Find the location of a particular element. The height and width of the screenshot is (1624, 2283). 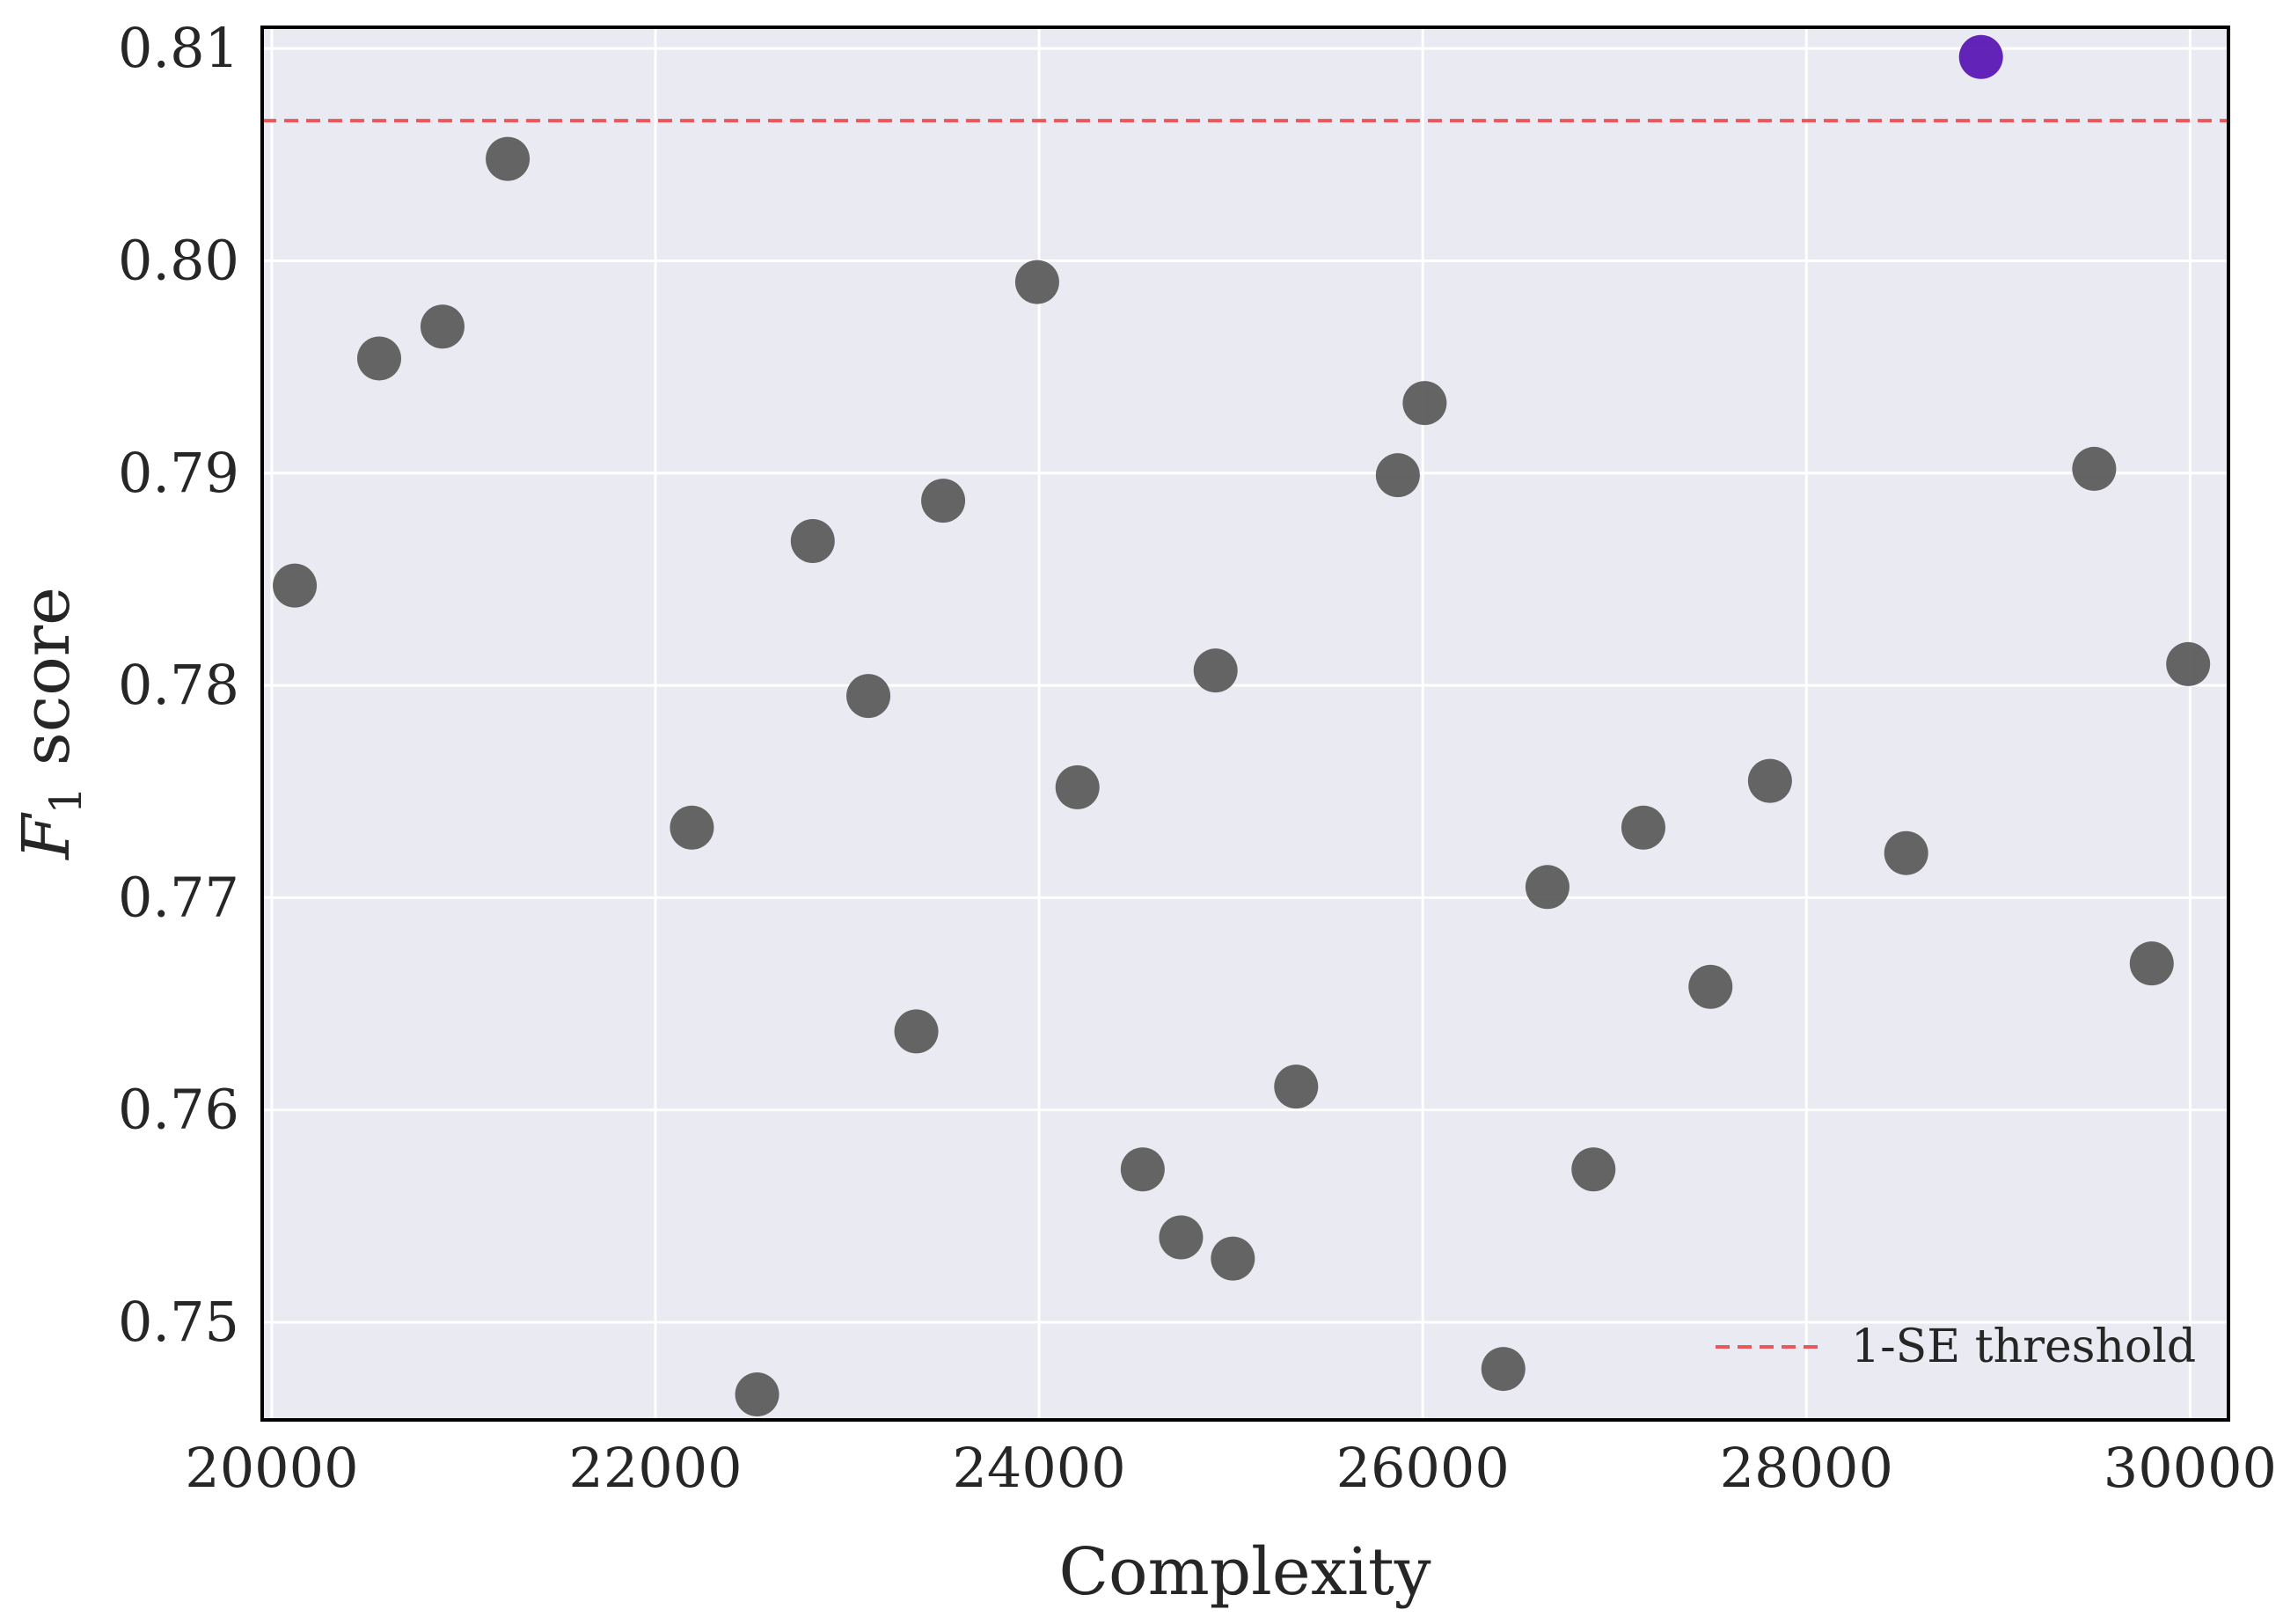

y-axis-label: F1 score is located at coordinates (50, 724).